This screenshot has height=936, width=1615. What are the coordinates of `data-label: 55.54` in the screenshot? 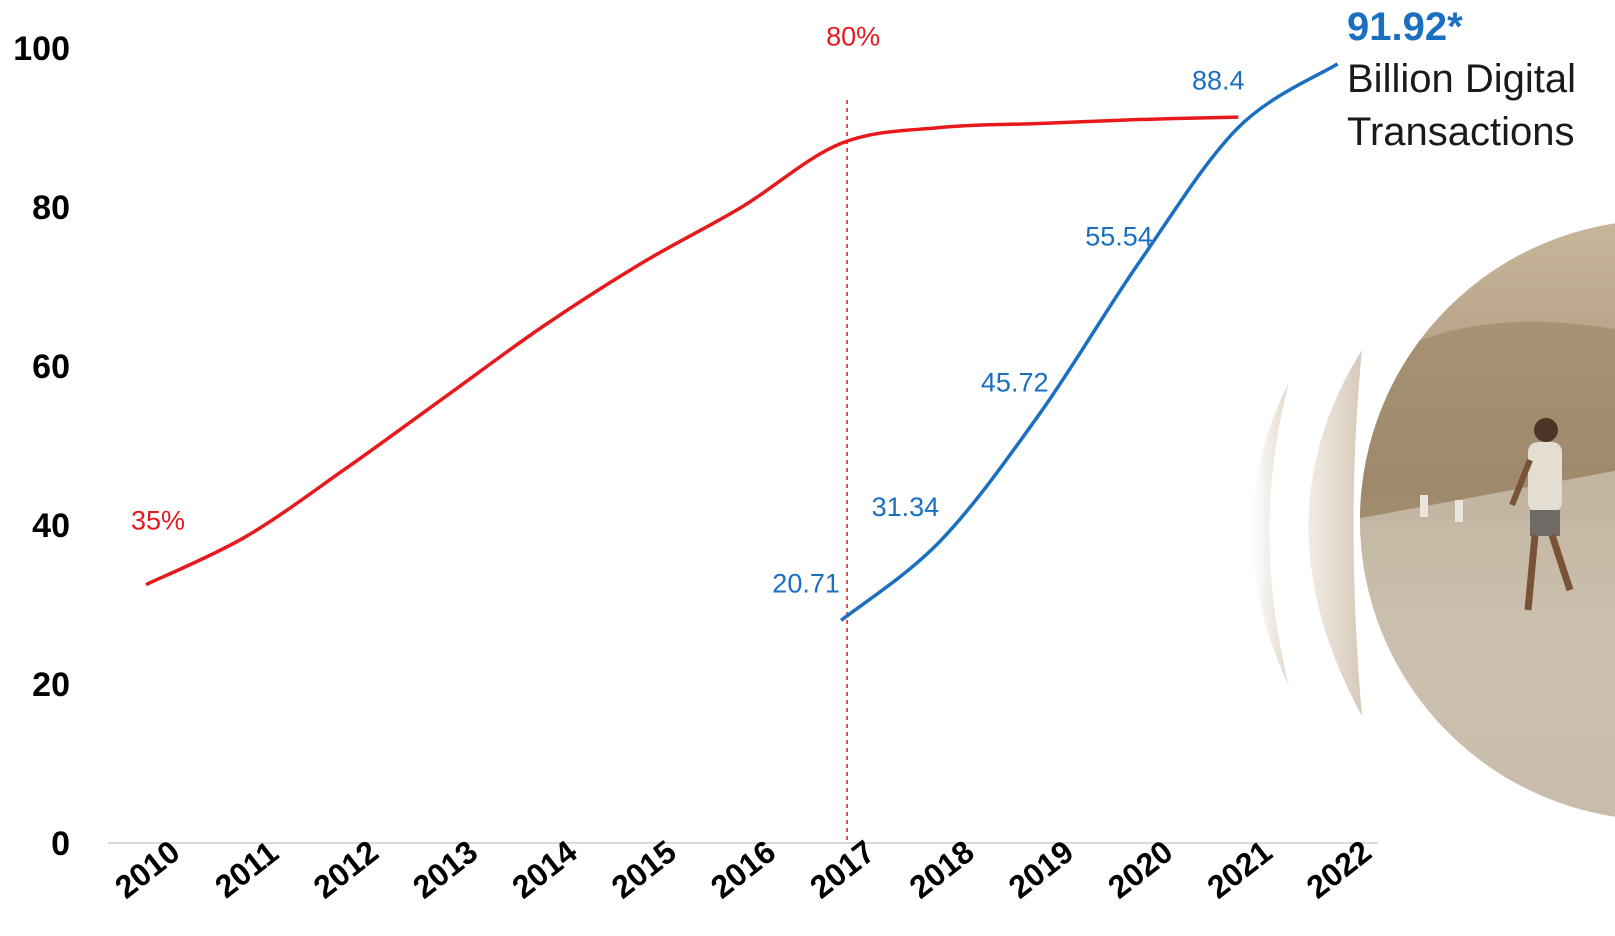 It's located at (1119, 237).